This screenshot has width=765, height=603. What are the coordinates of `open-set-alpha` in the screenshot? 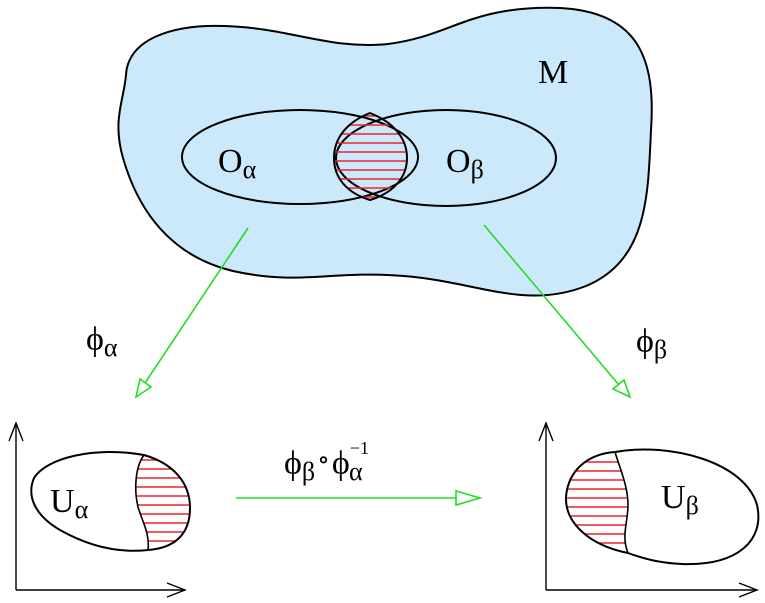 It's located at (300, 157).